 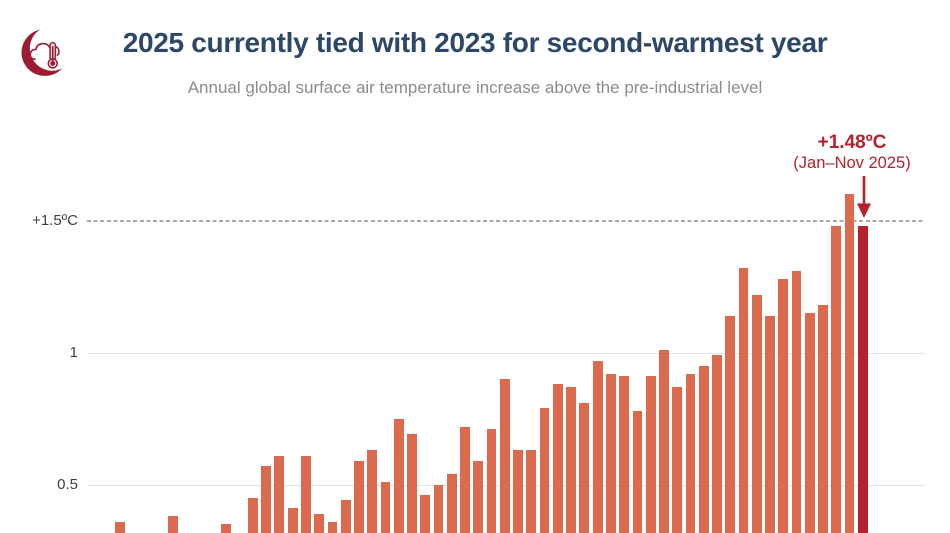 I want to click on bar-2014, so click(x=717, y=444).